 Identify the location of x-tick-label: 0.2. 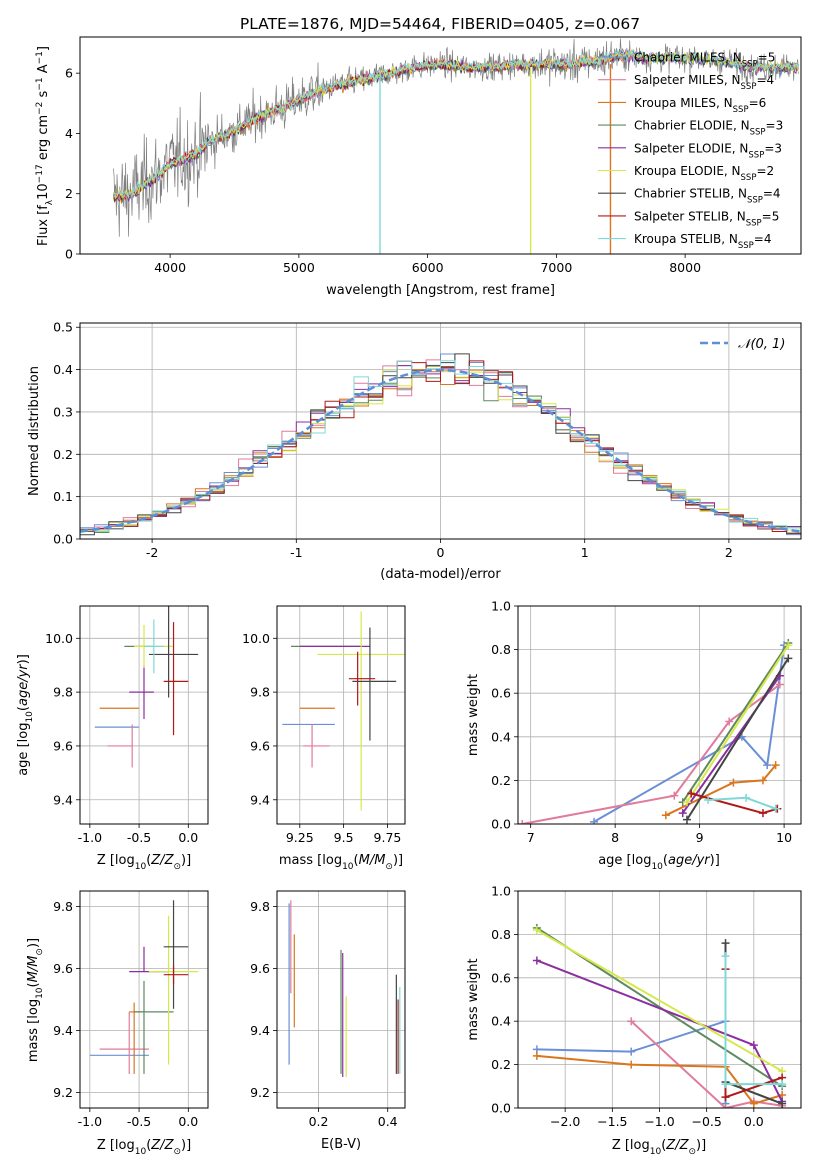
(319, 1121).